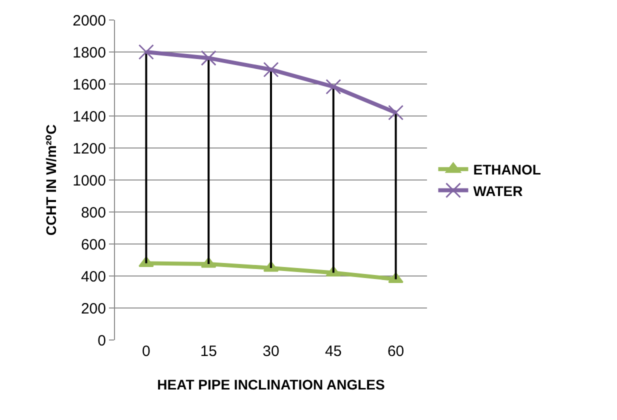  Describe the element at coordinates (93, 245) in the screenshot. I see `y-tick-label: 600` at that location.